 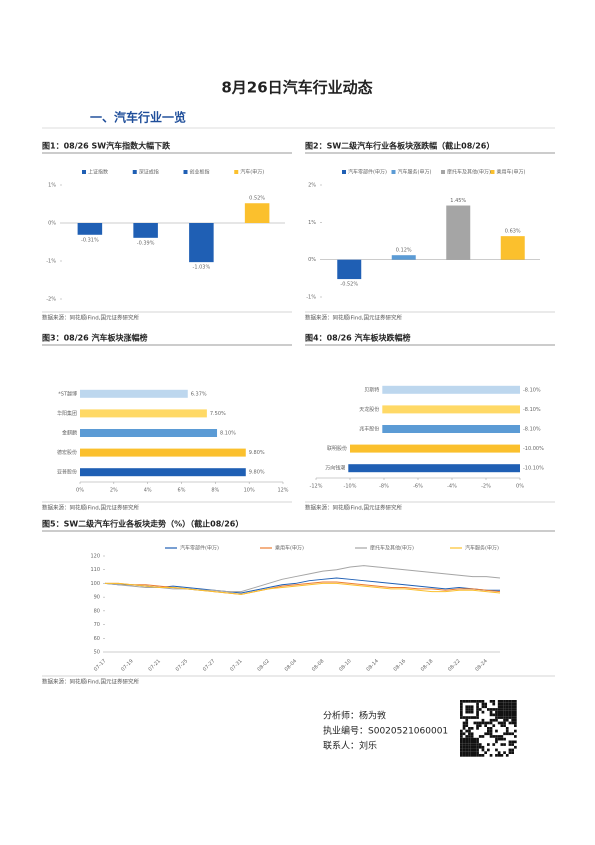 I want to click on y-tick-label: -2%, so click(x=51, y=300).